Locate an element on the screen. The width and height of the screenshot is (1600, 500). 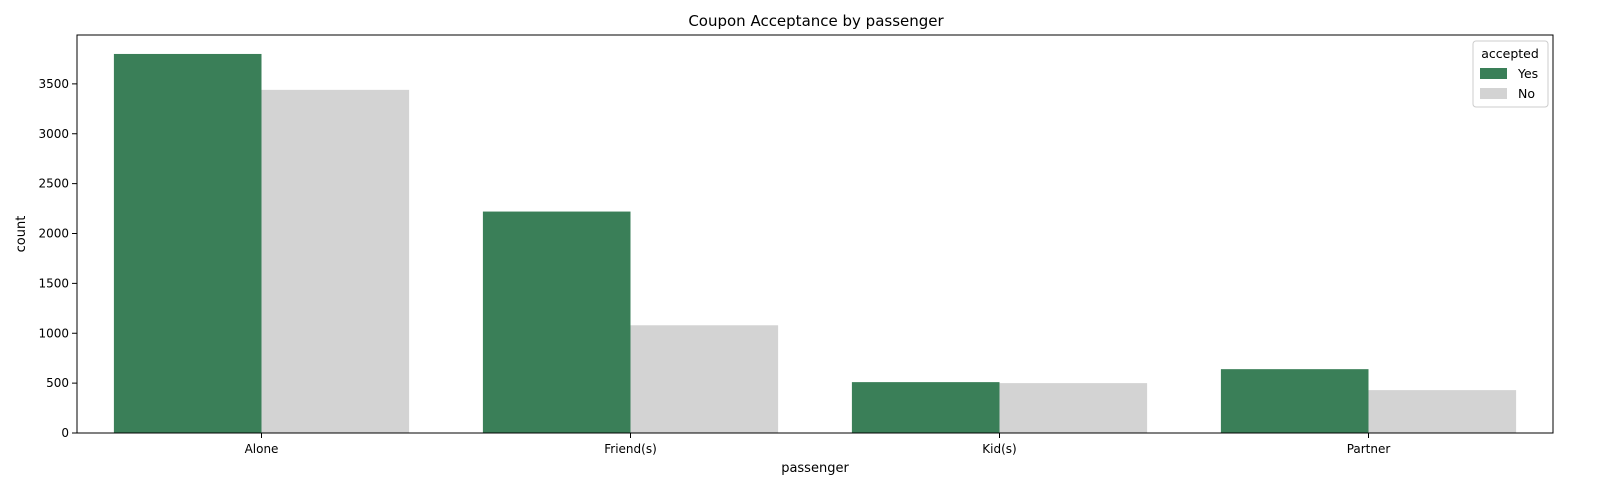
chart-title: Coupon Acceptance by passenger is located at coordinates (816, 21).